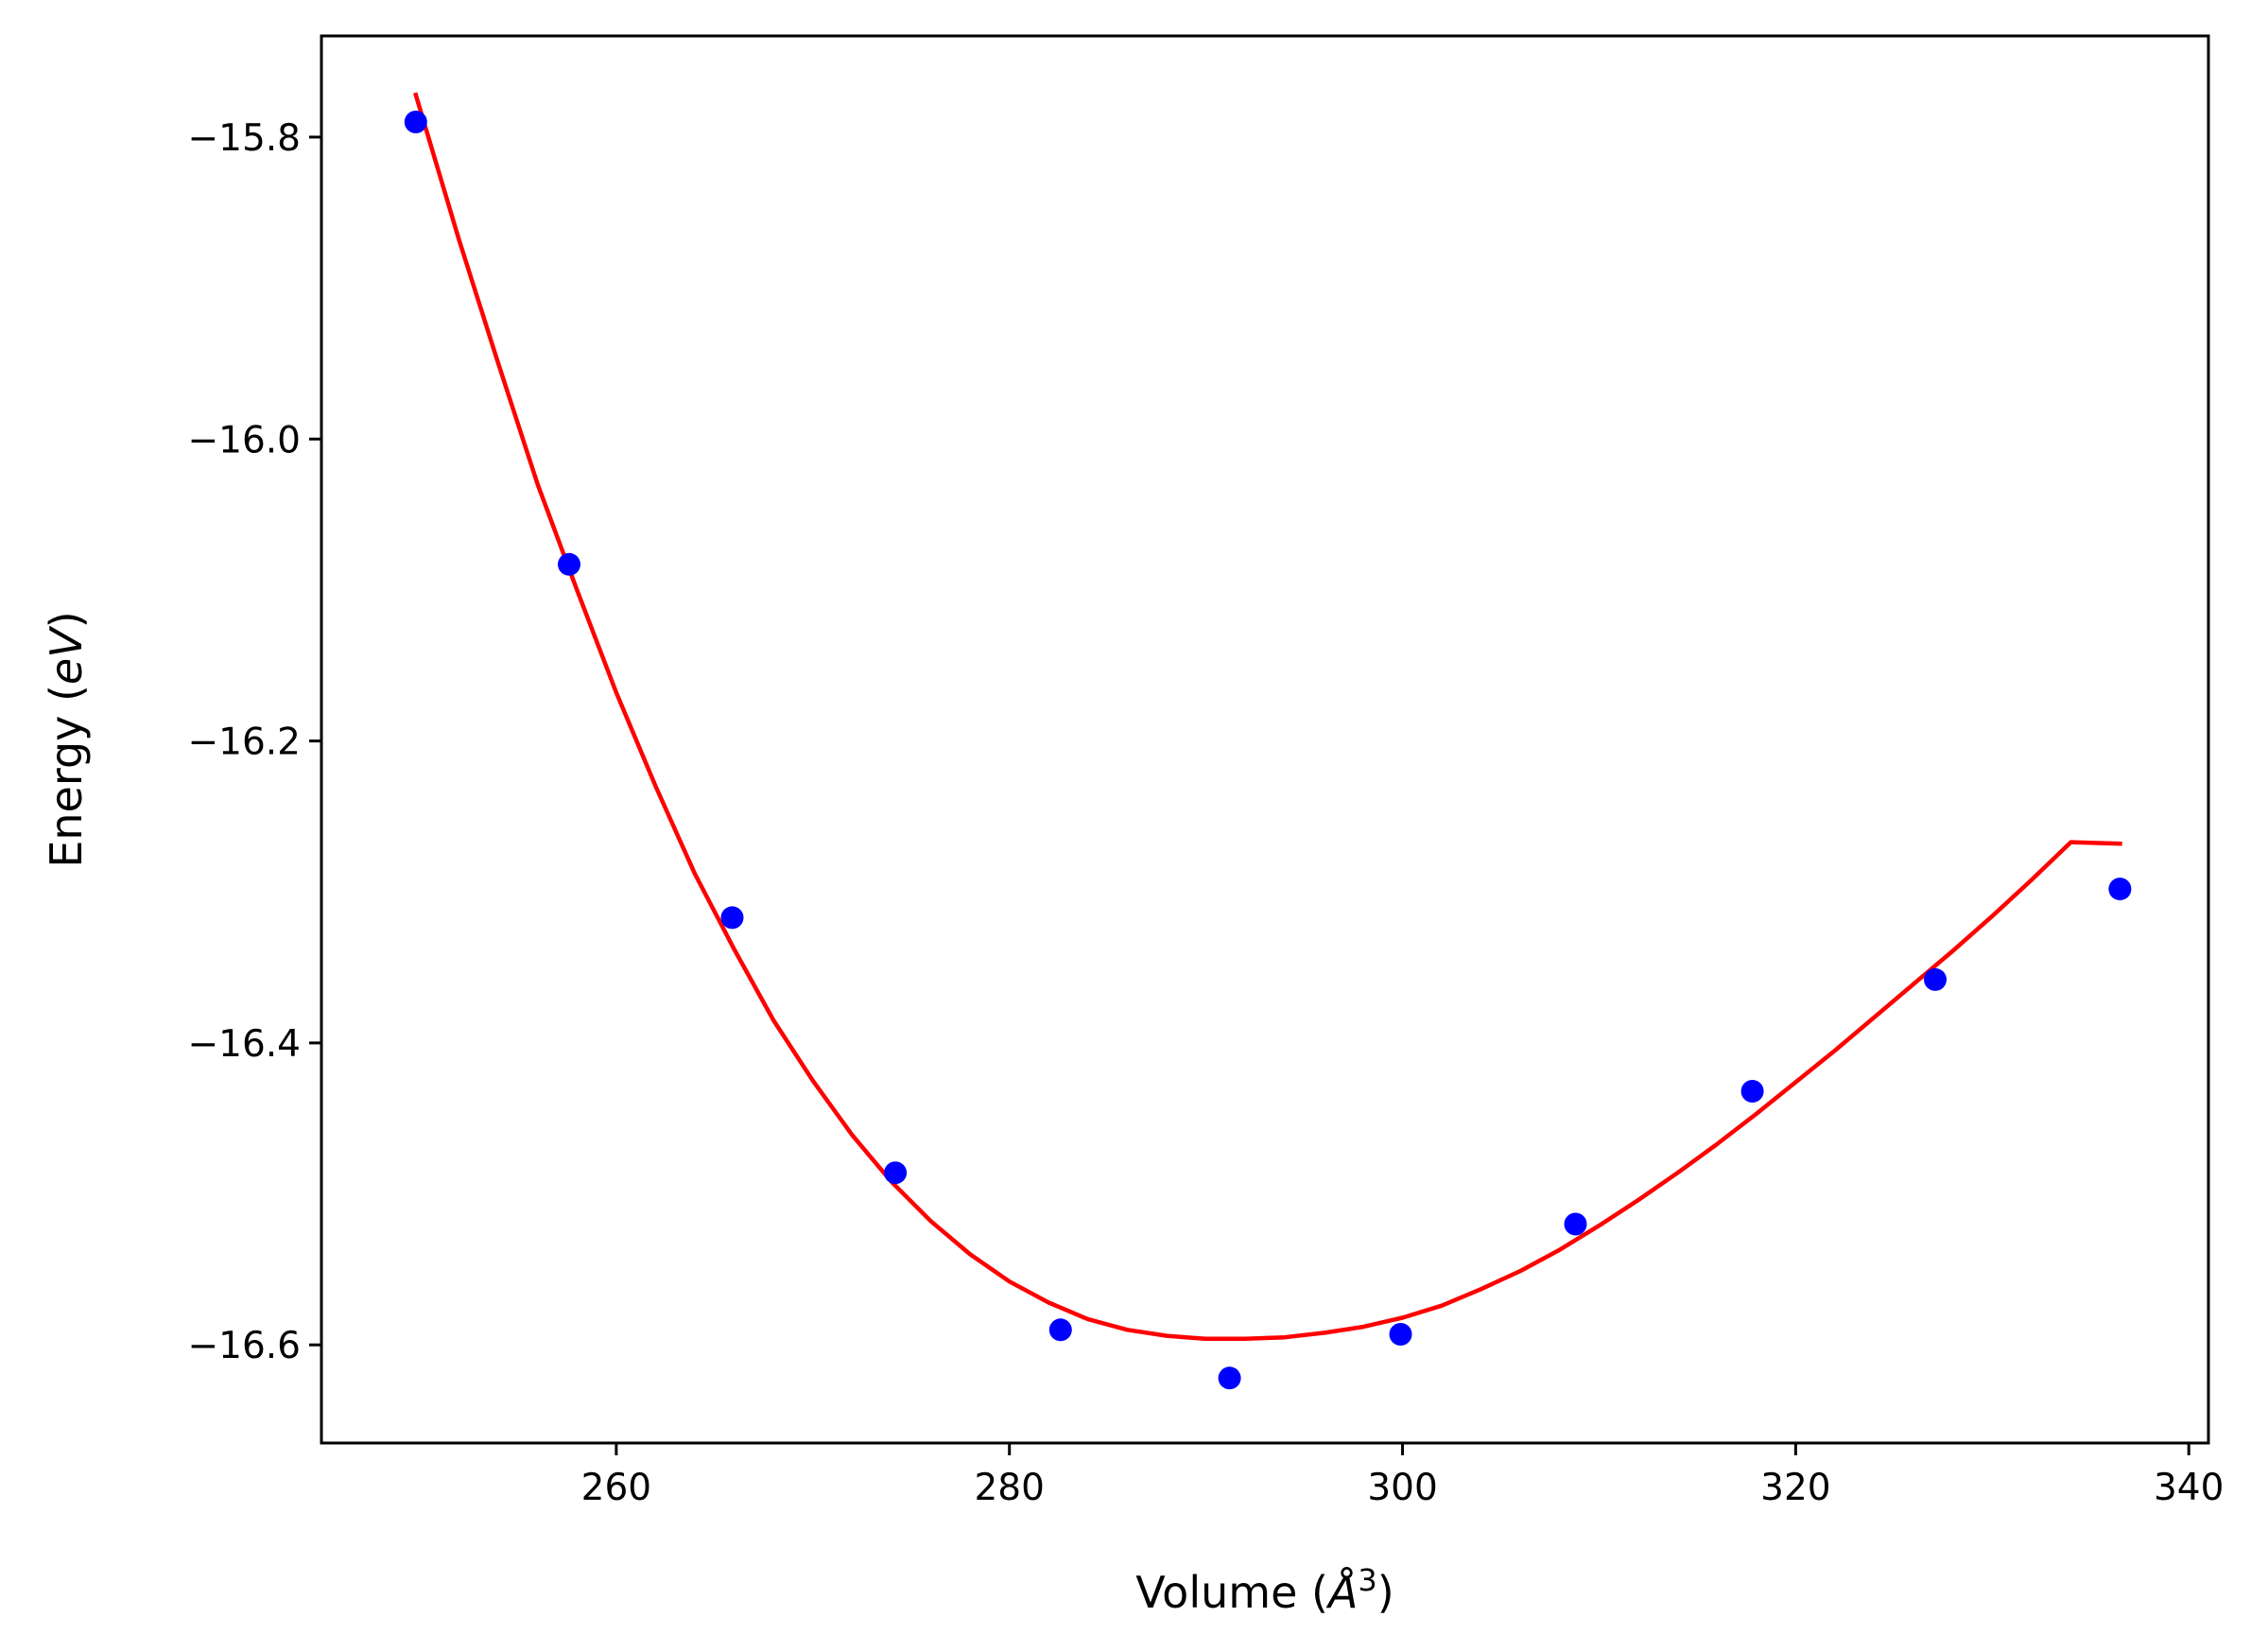  Describe the element at coordinates (1265, 1590) in the screenshot. I see `x-axis-label: Volume (Å3)` at that location.